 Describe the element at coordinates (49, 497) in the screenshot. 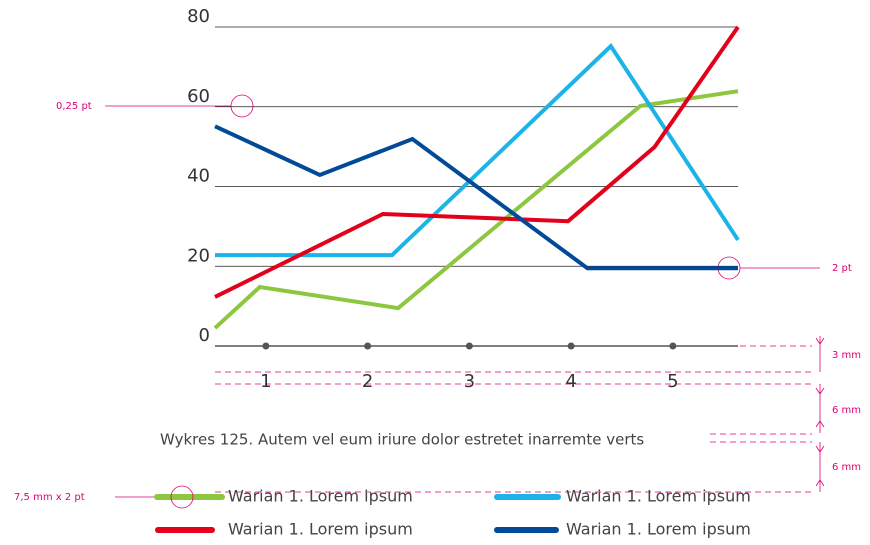

I see `annotation: 7,5 mm x 2 pt` at that location.